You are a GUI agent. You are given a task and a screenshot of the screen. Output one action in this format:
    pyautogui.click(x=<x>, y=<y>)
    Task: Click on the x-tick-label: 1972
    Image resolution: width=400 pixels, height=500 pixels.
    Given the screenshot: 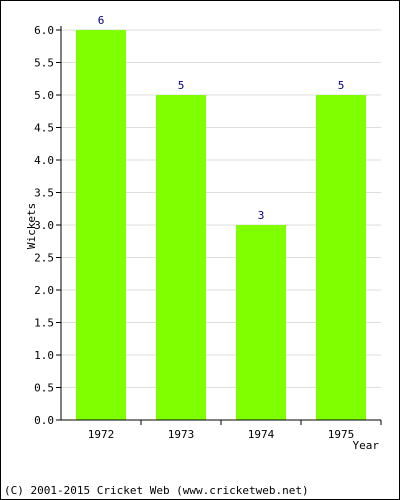 What is the action you would take?
    pyautogui.click(x=101, y=434)
    